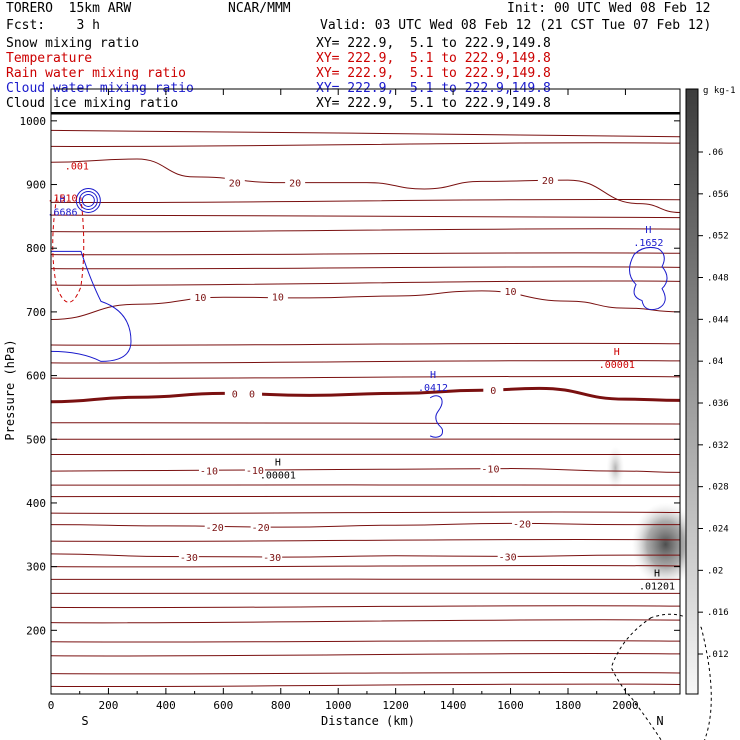 The height and width of the screenshot is (740, 740). What do you see at coordinates (36, 439) in the screenshot?
I see `y-tick-label: 500` at bounding box center [36, 439].